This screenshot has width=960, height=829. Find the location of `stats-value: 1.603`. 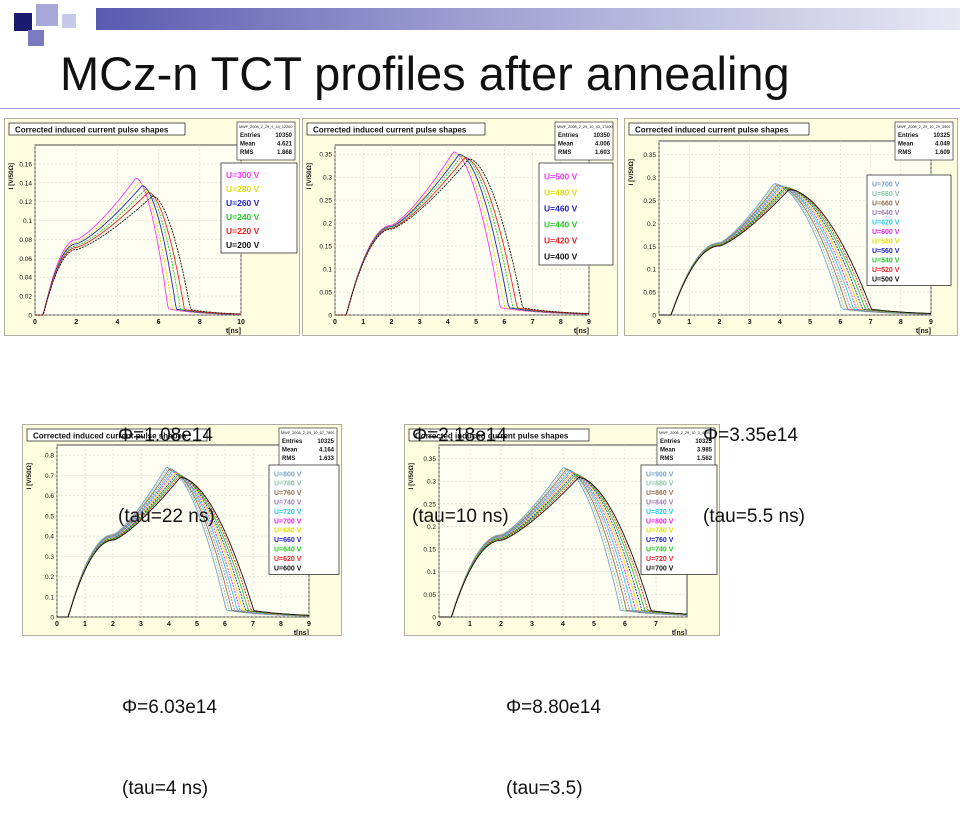

stats-value: 1.603 is located at coordinates (603, 153).